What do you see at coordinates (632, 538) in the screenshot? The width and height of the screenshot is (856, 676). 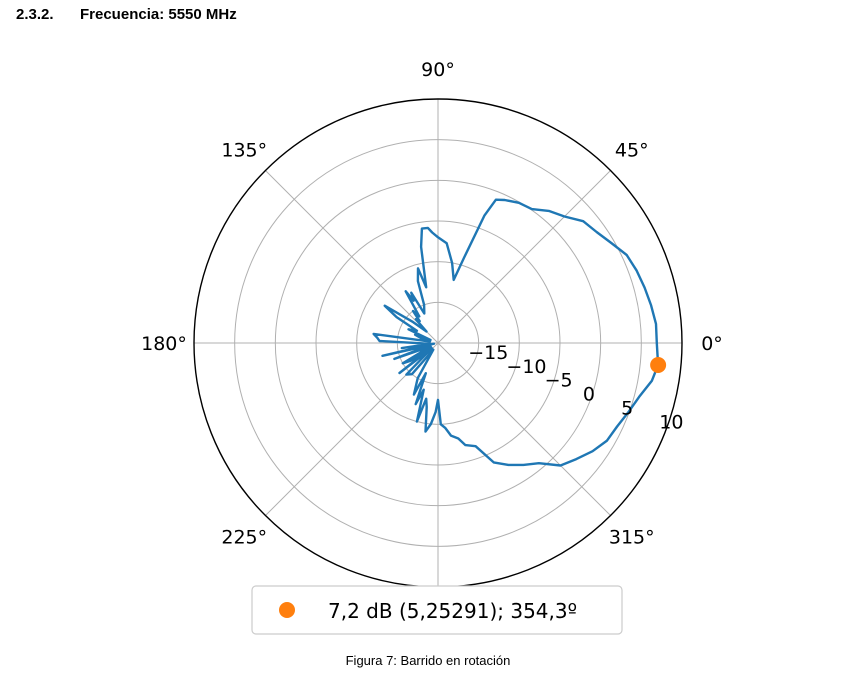 I see `theta-tick-label-315: 315°` at bounding box center [632, 538].